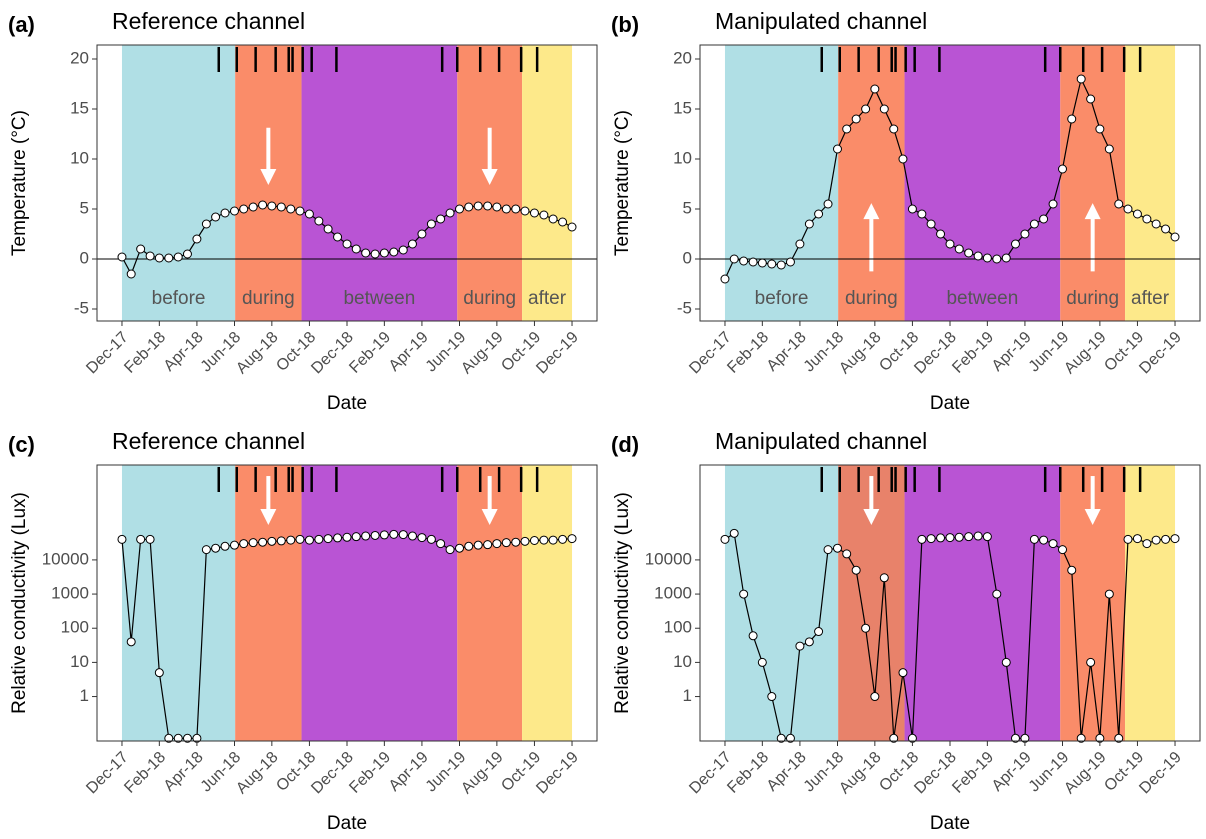  Describe the element at coordinates (84, 257) in the screenshot. I see `y-tick-label: 0` at that location.